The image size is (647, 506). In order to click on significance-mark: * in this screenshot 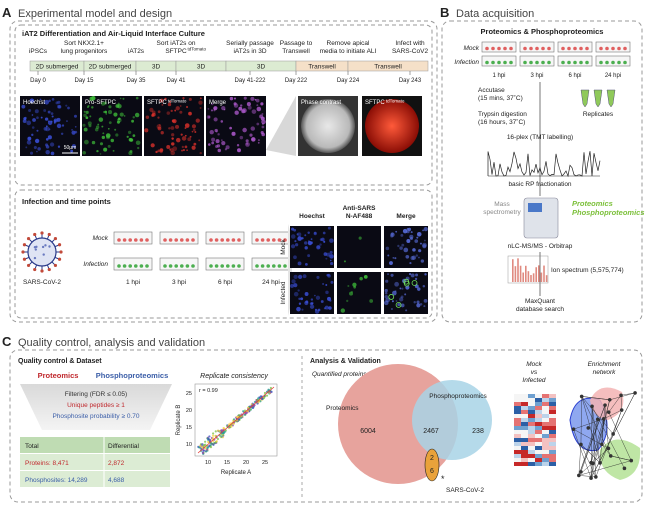, I will do `click(443, 479)`.